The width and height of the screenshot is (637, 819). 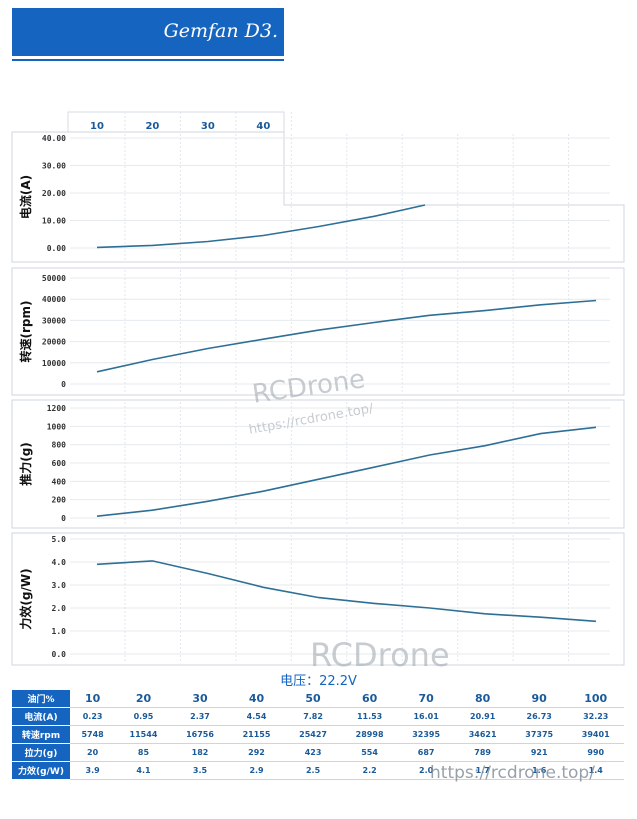 What do you see at coordinates (263, 126) in the screenshot?
I see `top-axis-tick-40: 40` at bounding box center [263, 126].